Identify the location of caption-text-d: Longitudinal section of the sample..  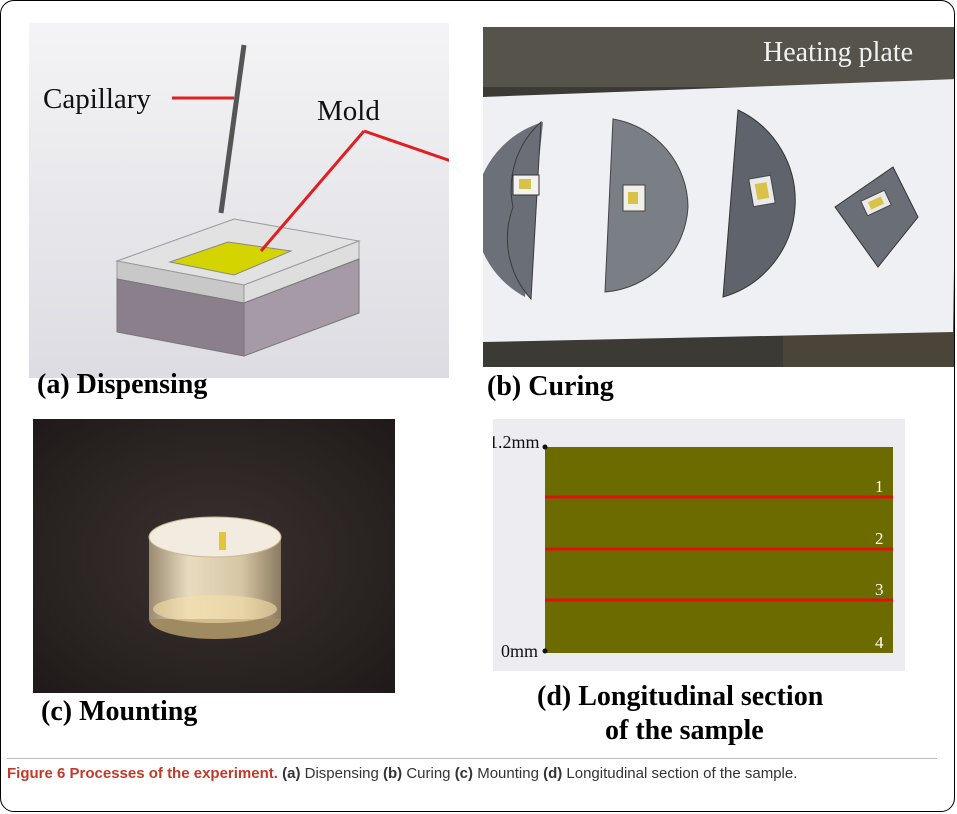
(680, 773).